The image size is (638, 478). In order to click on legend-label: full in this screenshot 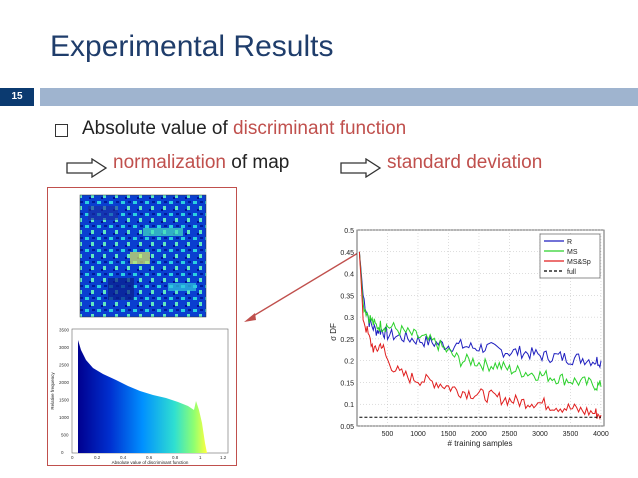, I will do `click(571, 272)`.